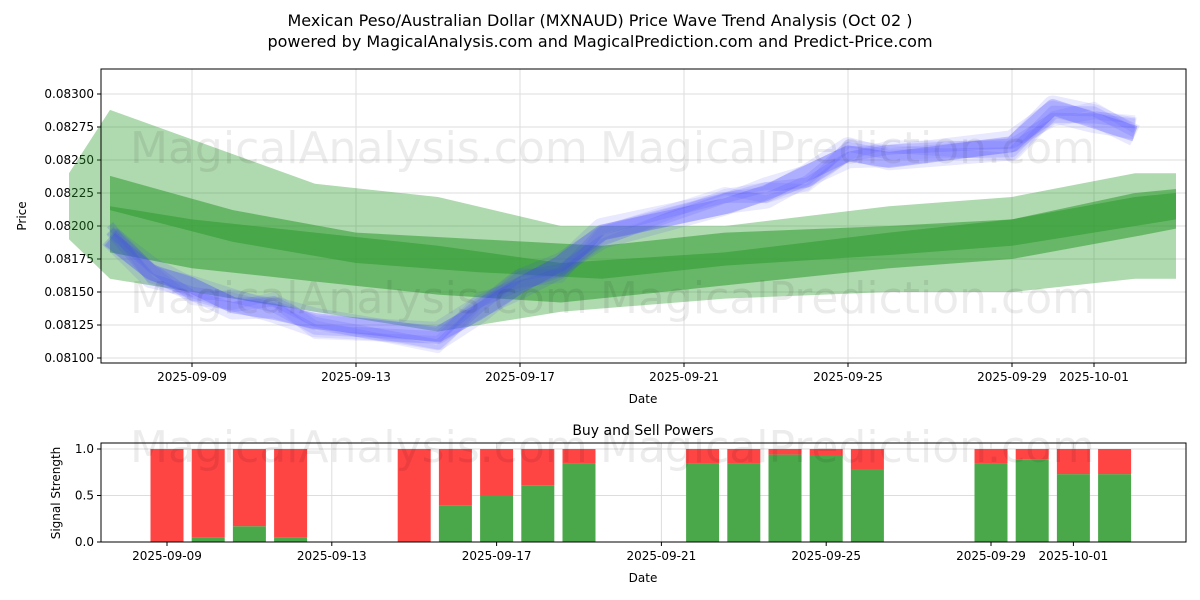 This screenshot has height=600, width=1200. What do you see at coordinates (69, 226) in the screenshot?
I see `y-tick-label: 0.08200` at bounding box center [69, 226].